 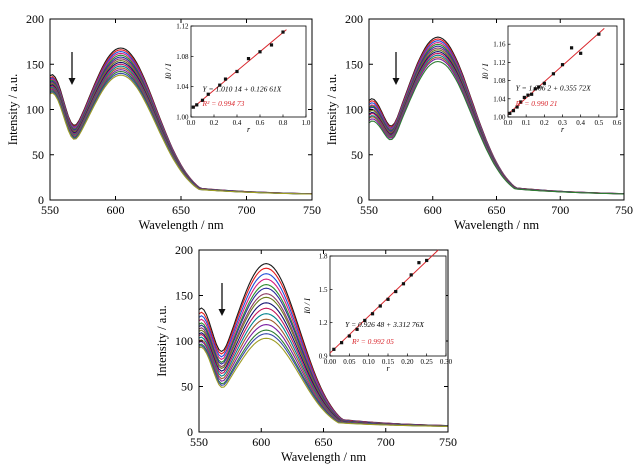 I want to click on fit-equation: Y = 1.010 14 + 0.126 61X, so click(x=242, y=89).